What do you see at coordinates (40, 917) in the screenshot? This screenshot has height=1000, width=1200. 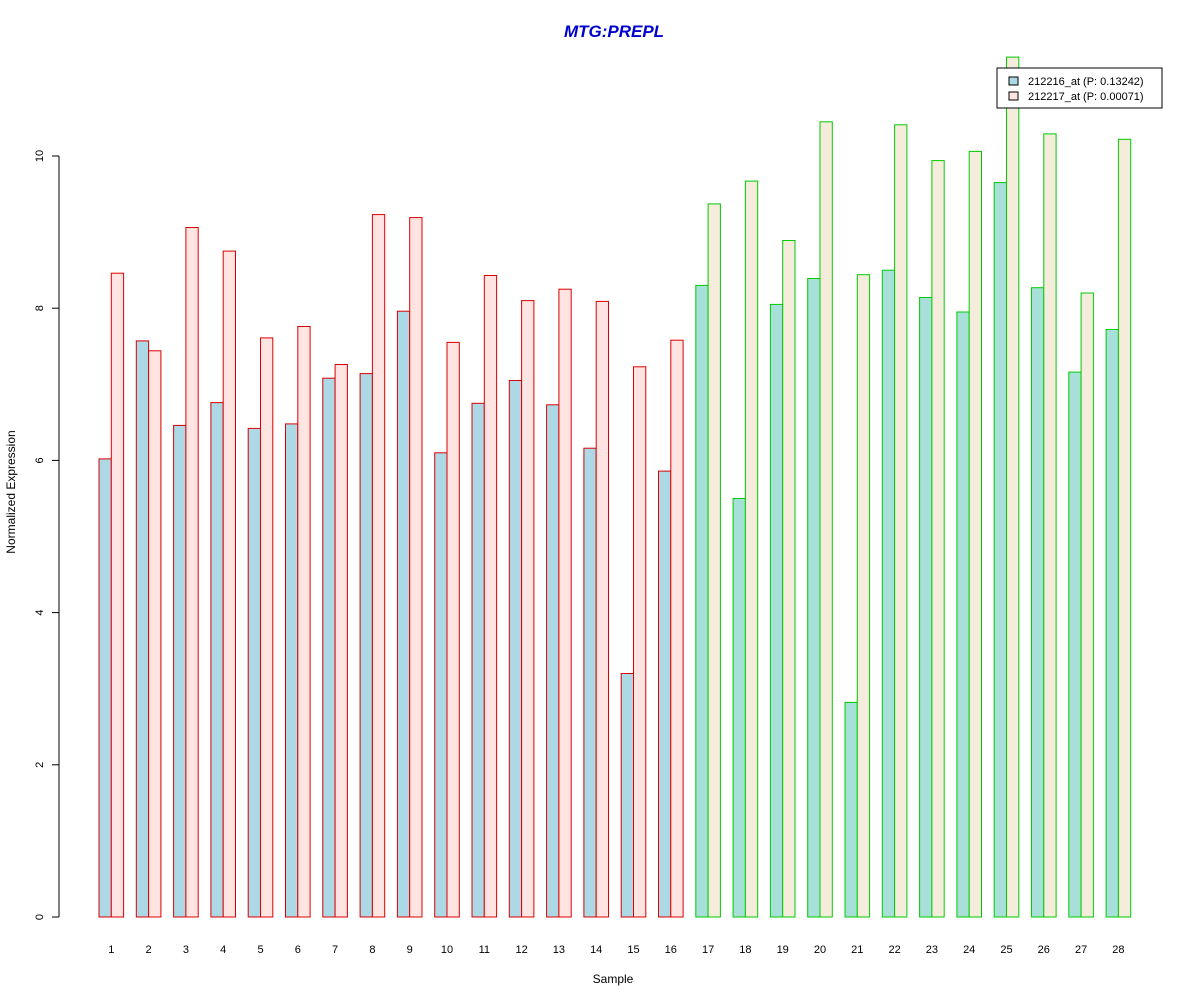 I see `y-tick-label: 0` at bounding box center [40, 917].